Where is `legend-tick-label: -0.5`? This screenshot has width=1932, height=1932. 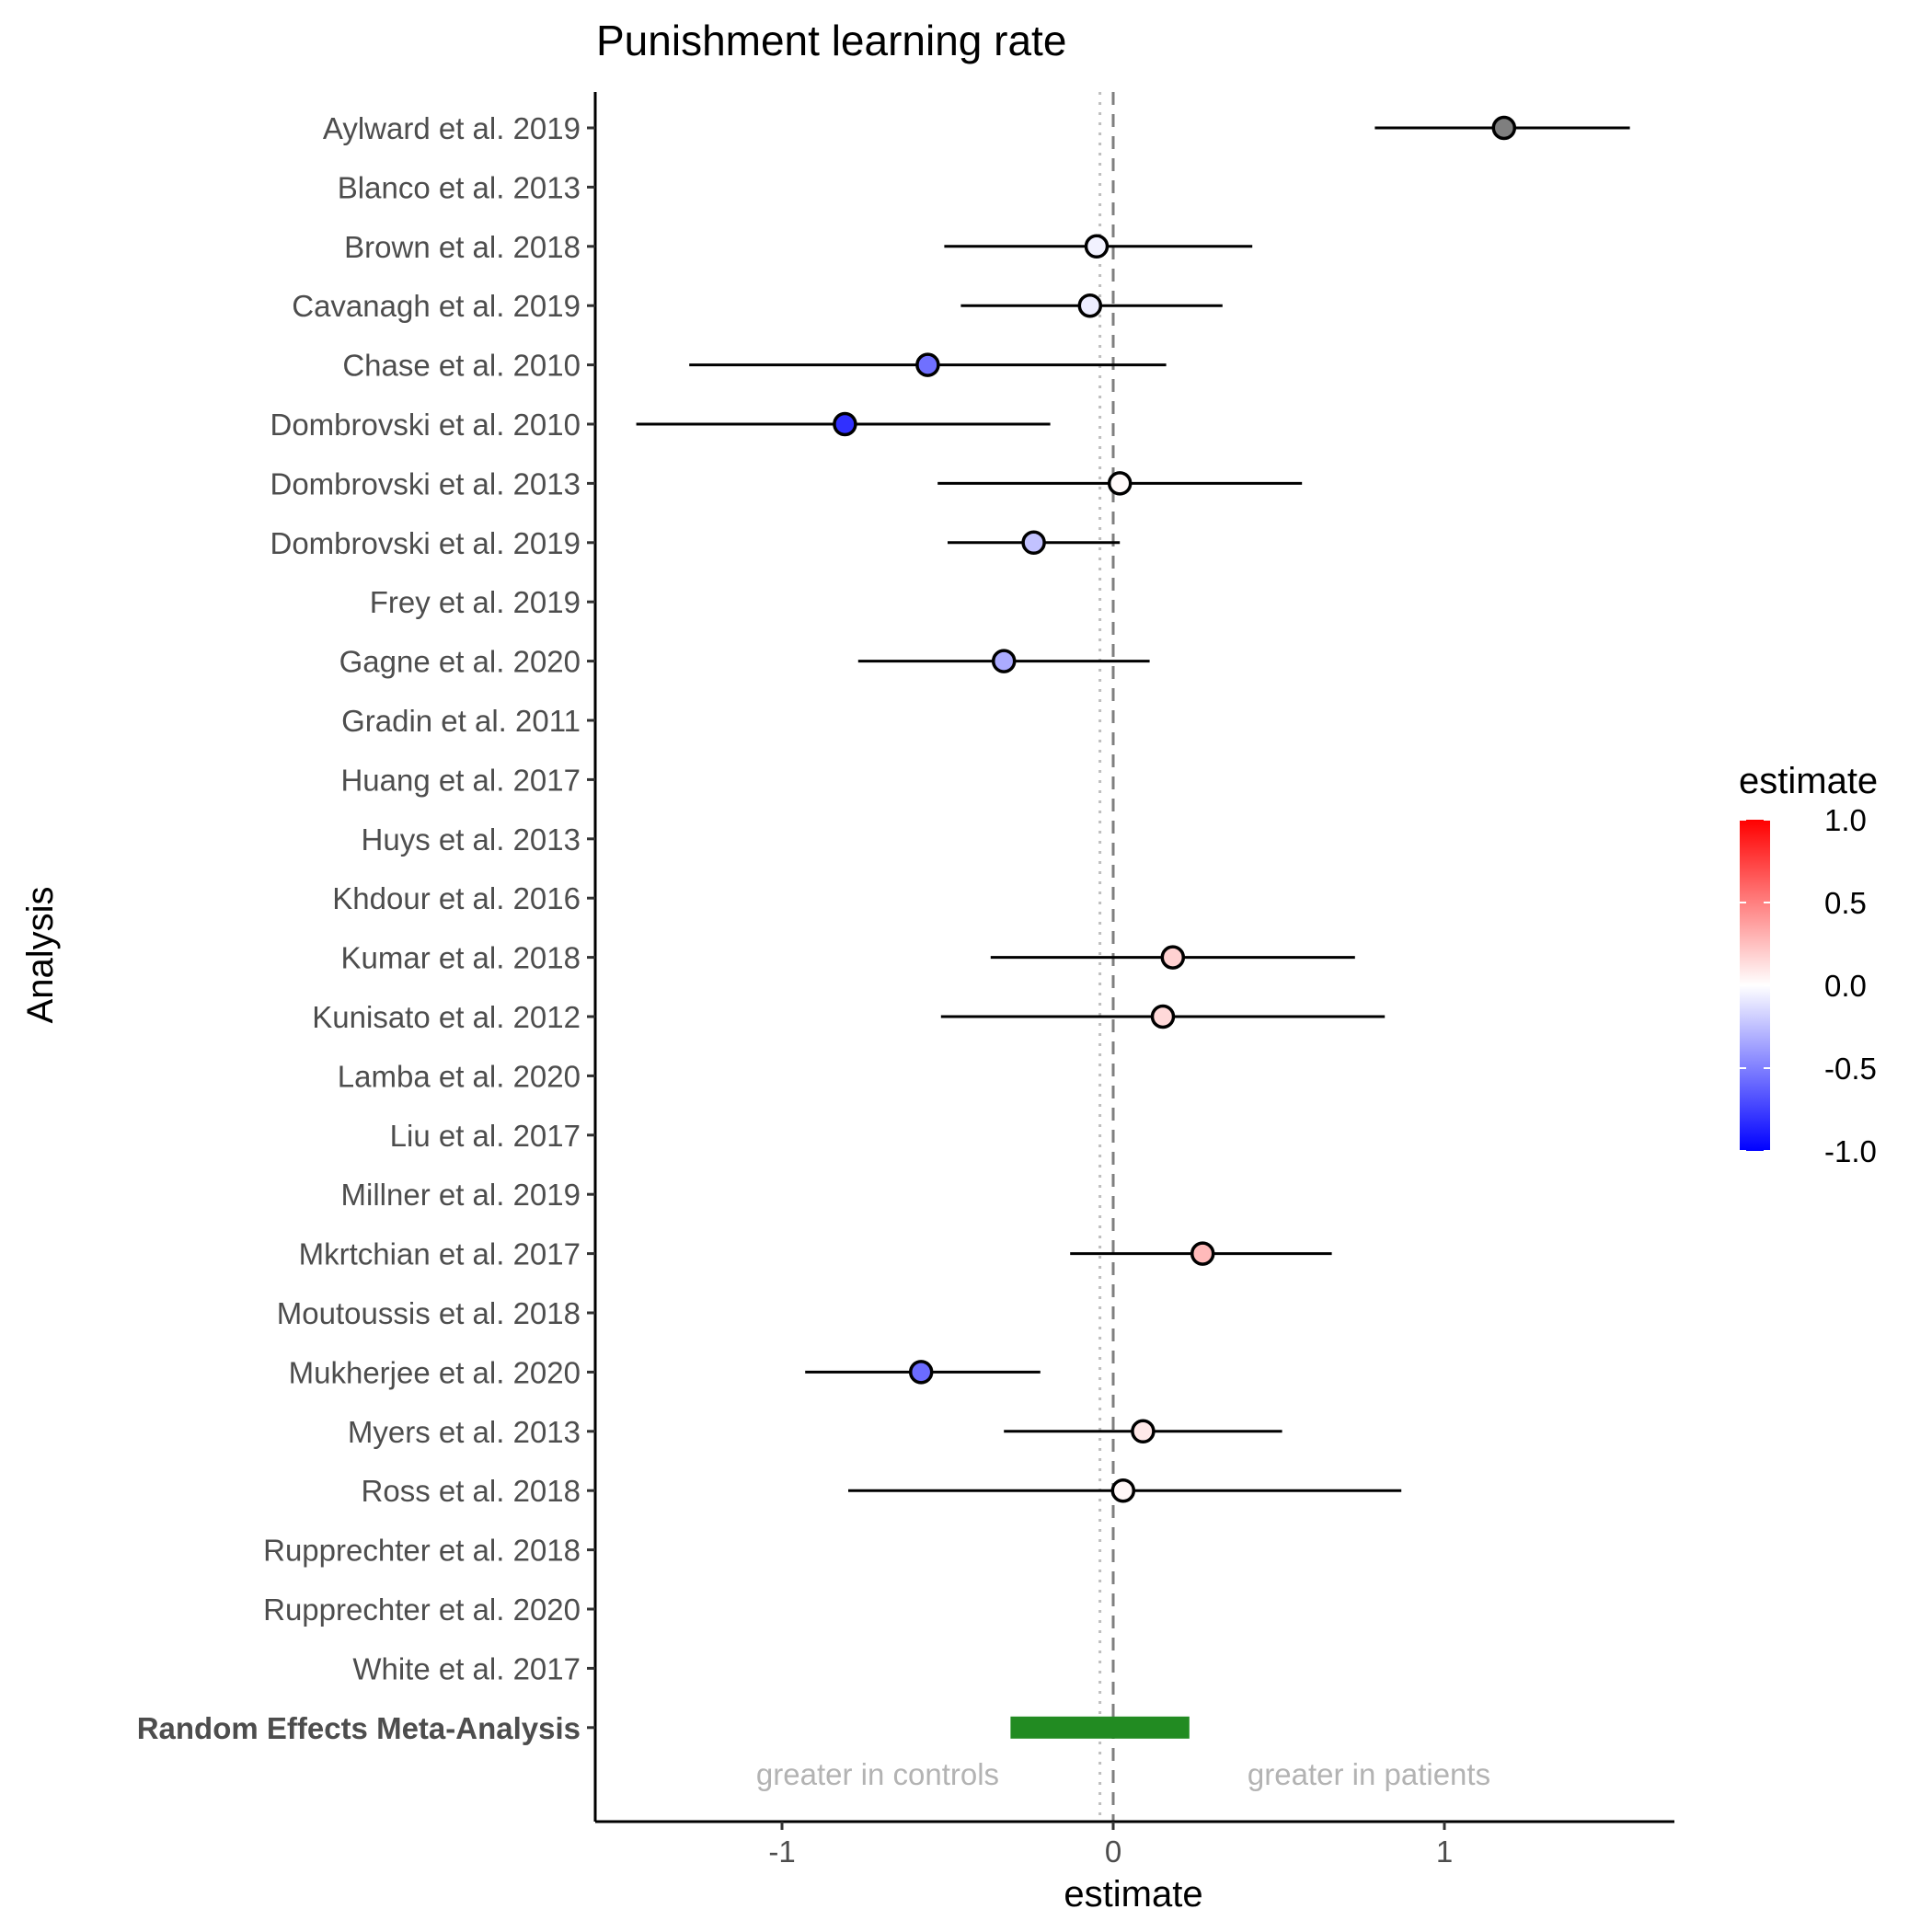 legend-tick-label: -0.5 is located at coordinates (1850, 1069).